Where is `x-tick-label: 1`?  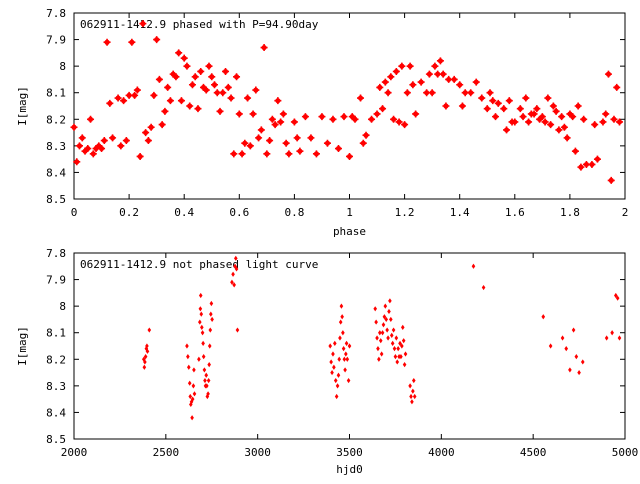
x-tick-label: 1 is located at coordinates (349, 212).